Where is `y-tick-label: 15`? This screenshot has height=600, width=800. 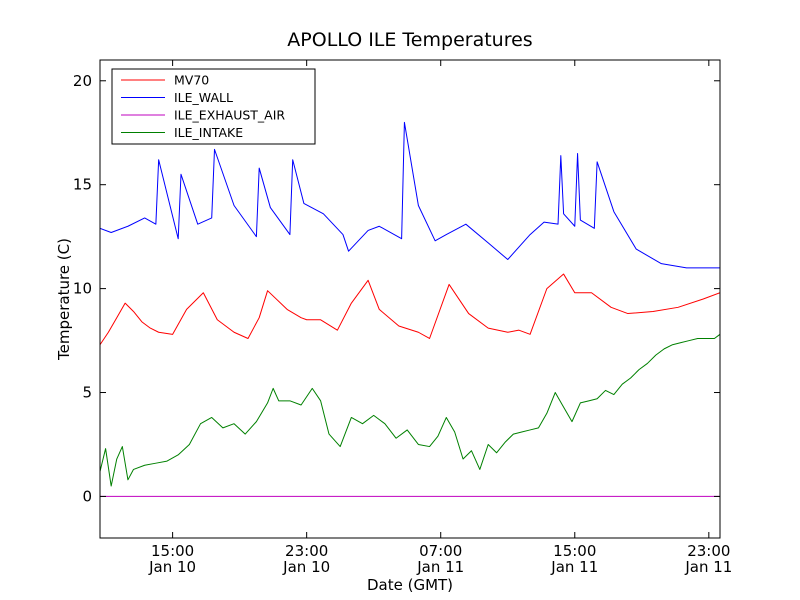 y-tick-label: 15 is located at coordinates (82, 185).